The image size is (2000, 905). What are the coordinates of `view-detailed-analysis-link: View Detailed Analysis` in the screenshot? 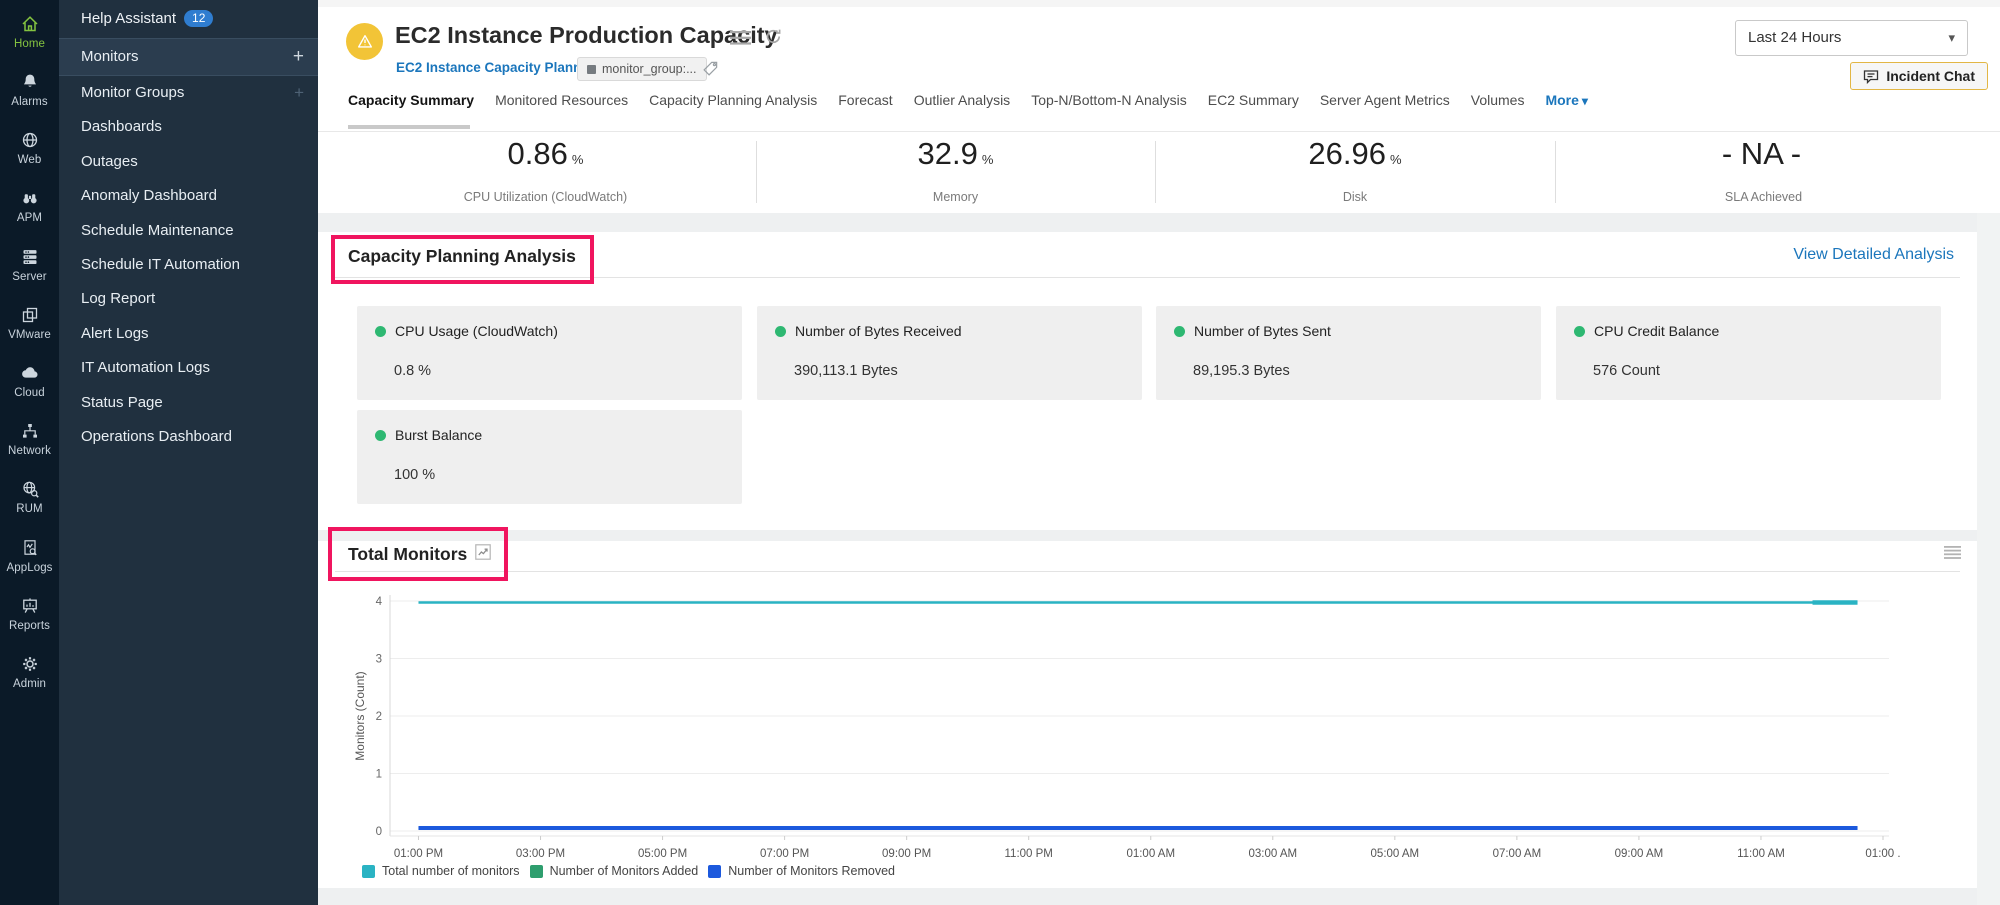 It's located at (1873, 254).